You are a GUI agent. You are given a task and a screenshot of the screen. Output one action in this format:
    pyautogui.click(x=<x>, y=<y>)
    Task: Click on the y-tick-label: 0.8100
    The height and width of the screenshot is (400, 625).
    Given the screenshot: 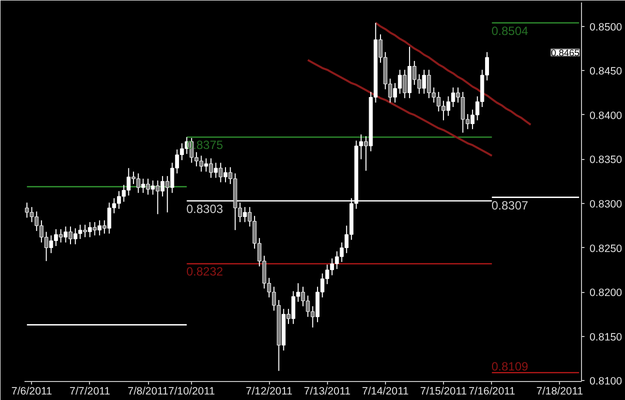 What is the action you would take?
    pyautogui.click(x=606, y=382)
    